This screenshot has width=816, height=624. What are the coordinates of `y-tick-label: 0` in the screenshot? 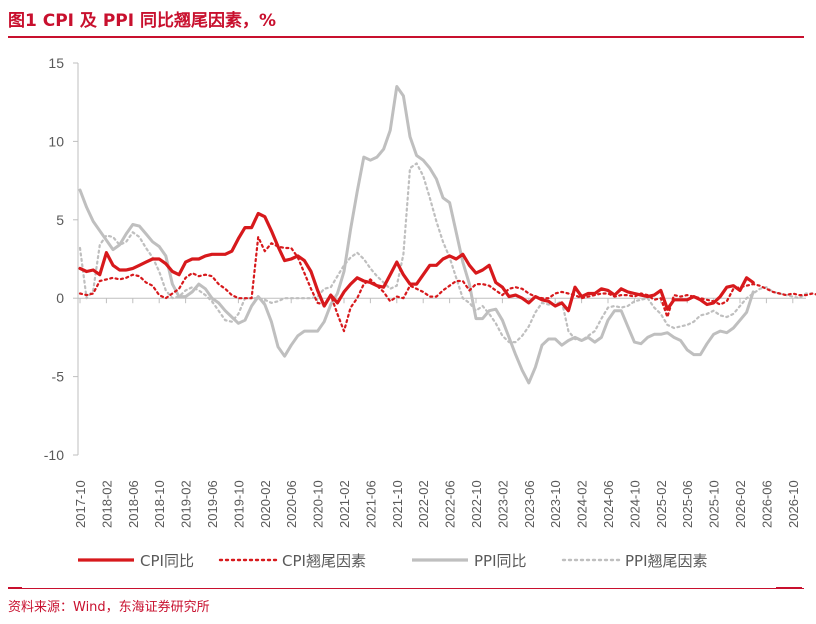 It's located at (60, 298).